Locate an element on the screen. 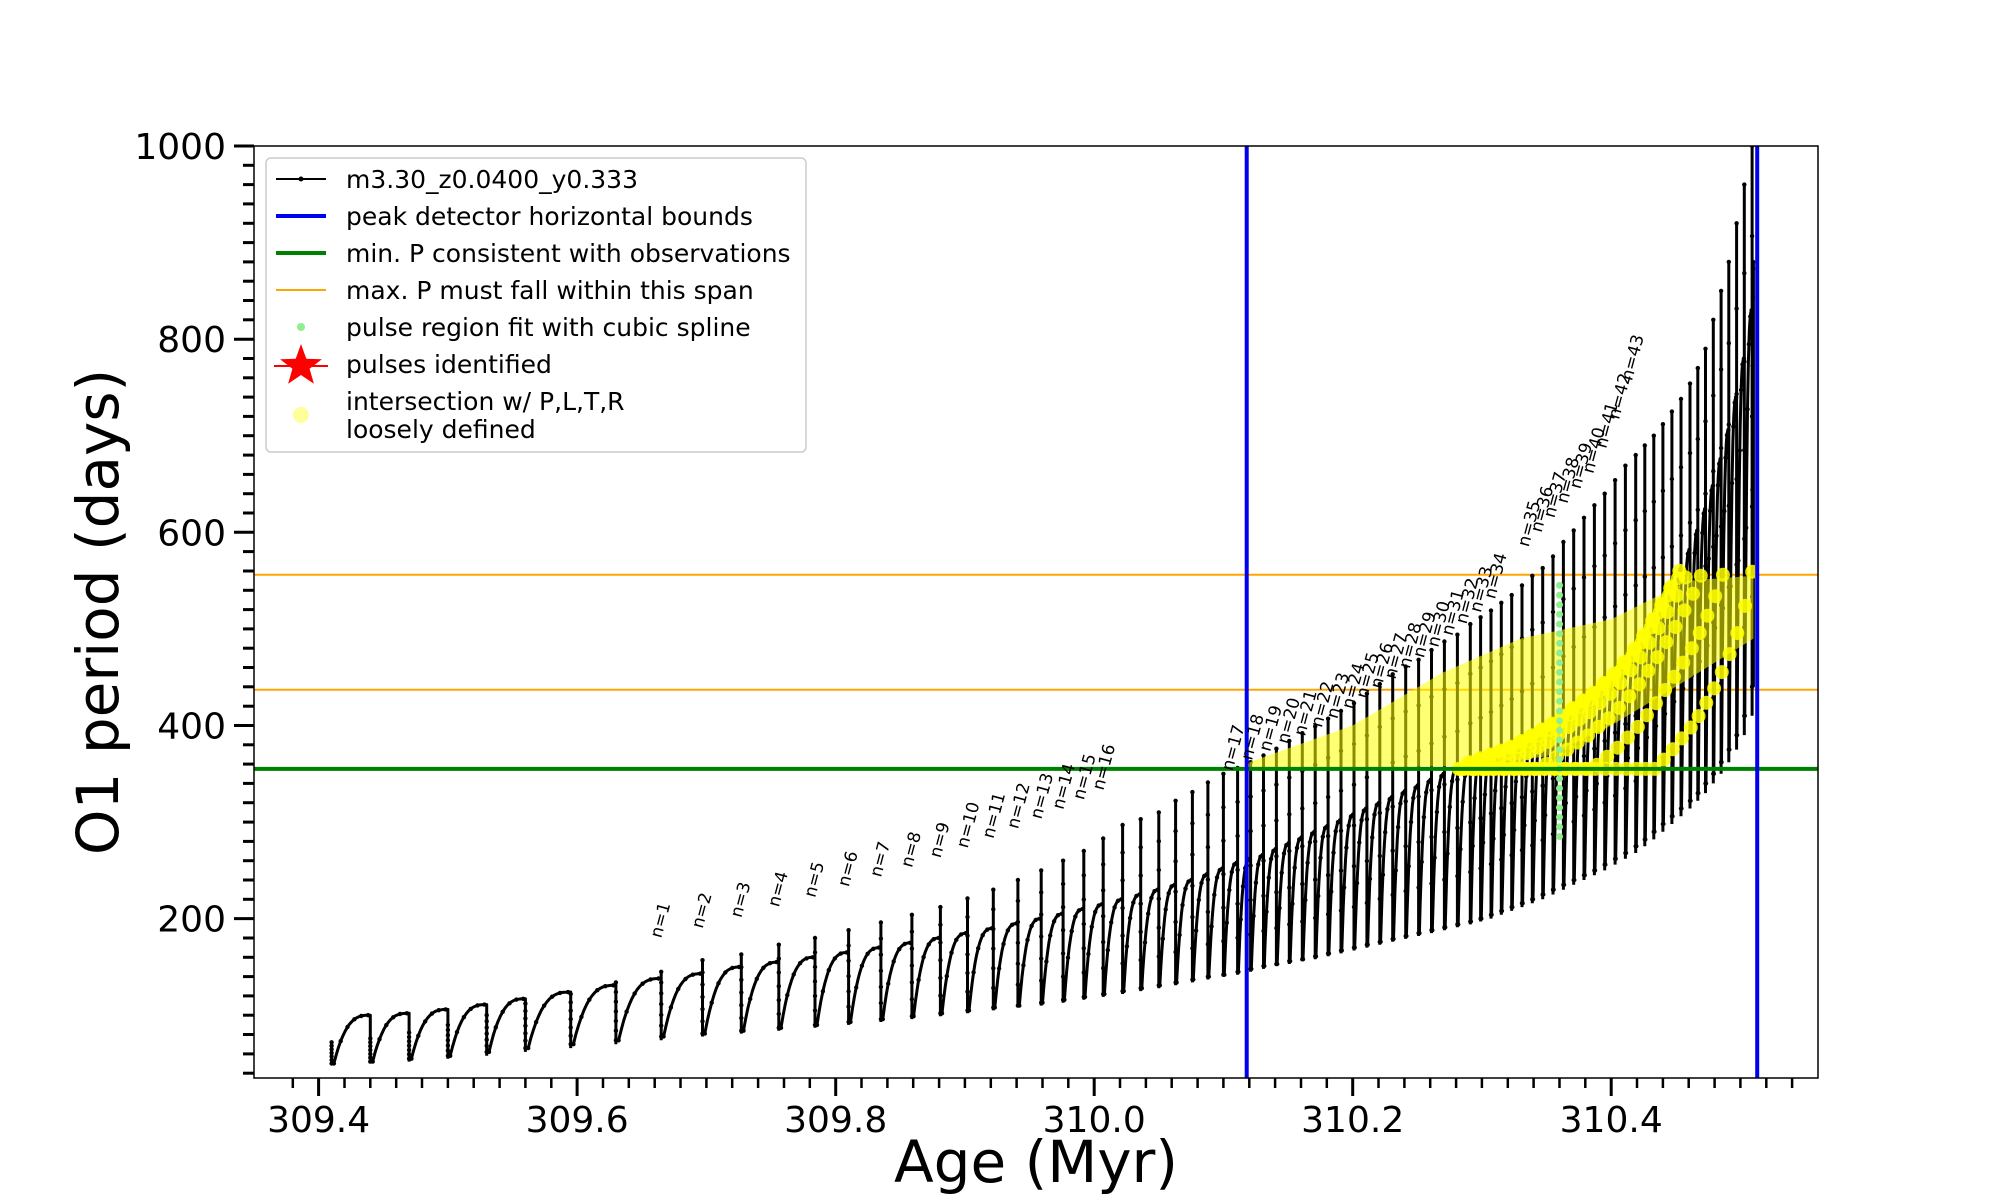 The image size is (2000, 1204). legend-label: peak detector horizontal bounds is located at coordinates (549, 216).